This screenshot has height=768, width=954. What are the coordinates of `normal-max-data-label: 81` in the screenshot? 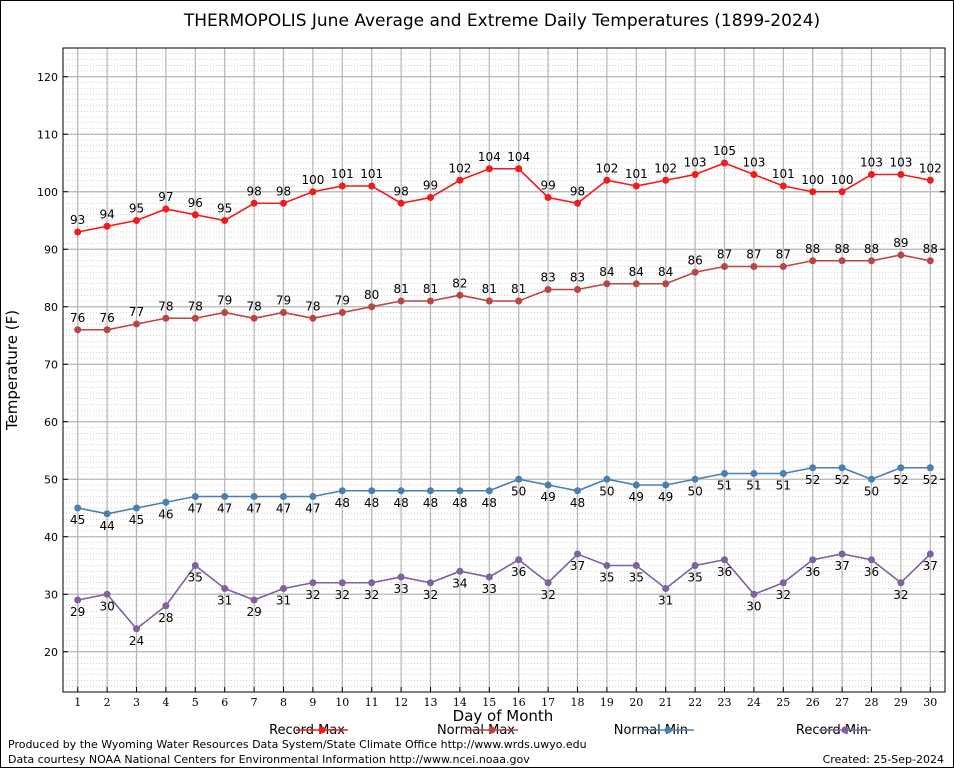 It's located at (400, 289).